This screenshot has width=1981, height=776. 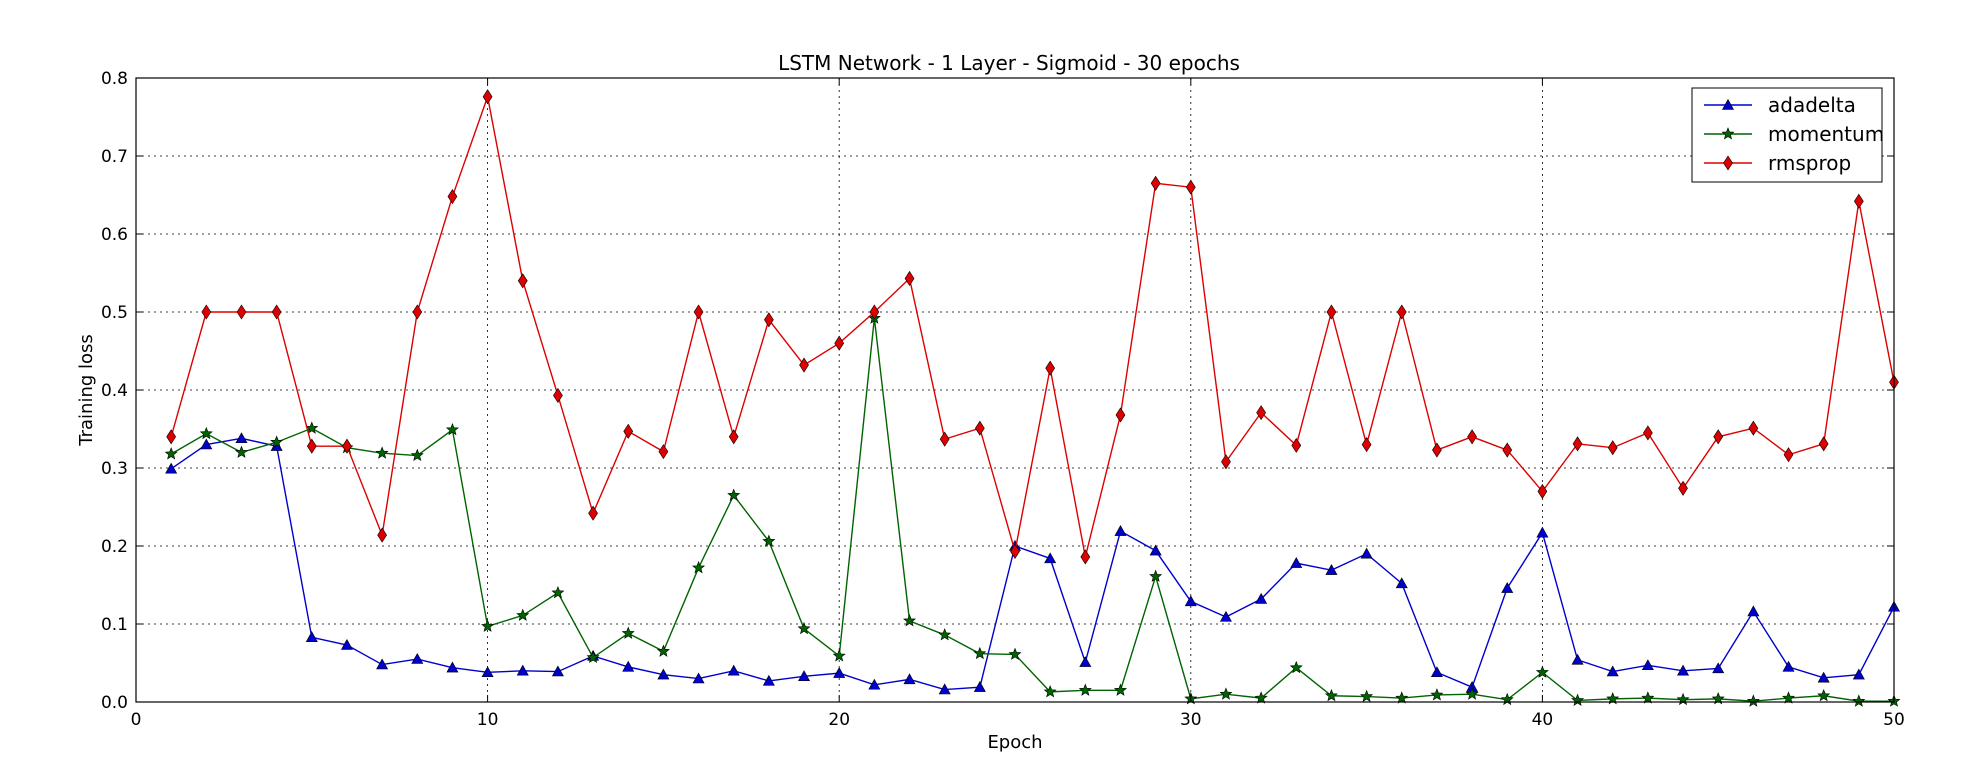 What do you see at coordinates (488, 720) in the screenshot?
I see `x-tick-label: 10` at bounding box center [488, 720].